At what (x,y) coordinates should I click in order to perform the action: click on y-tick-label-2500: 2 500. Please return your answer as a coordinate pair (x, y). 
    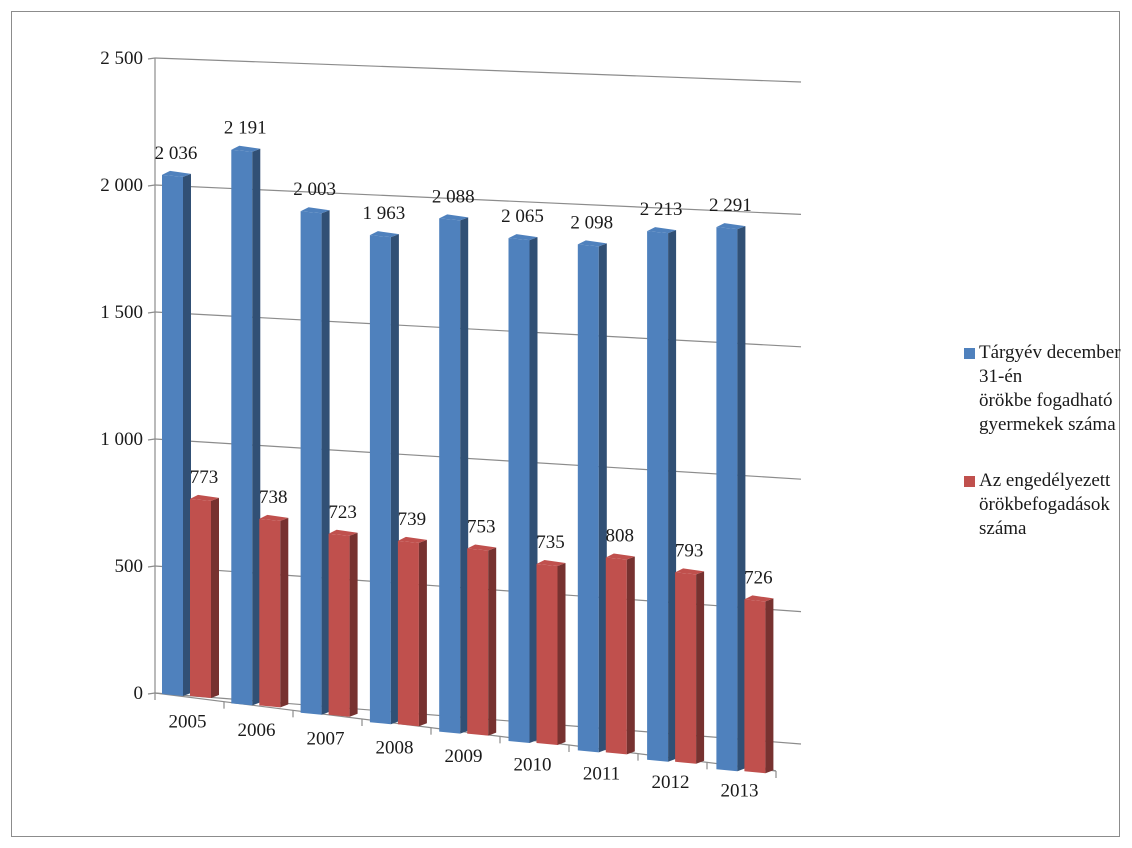
    Looking at the image, I should click on (121, 58).